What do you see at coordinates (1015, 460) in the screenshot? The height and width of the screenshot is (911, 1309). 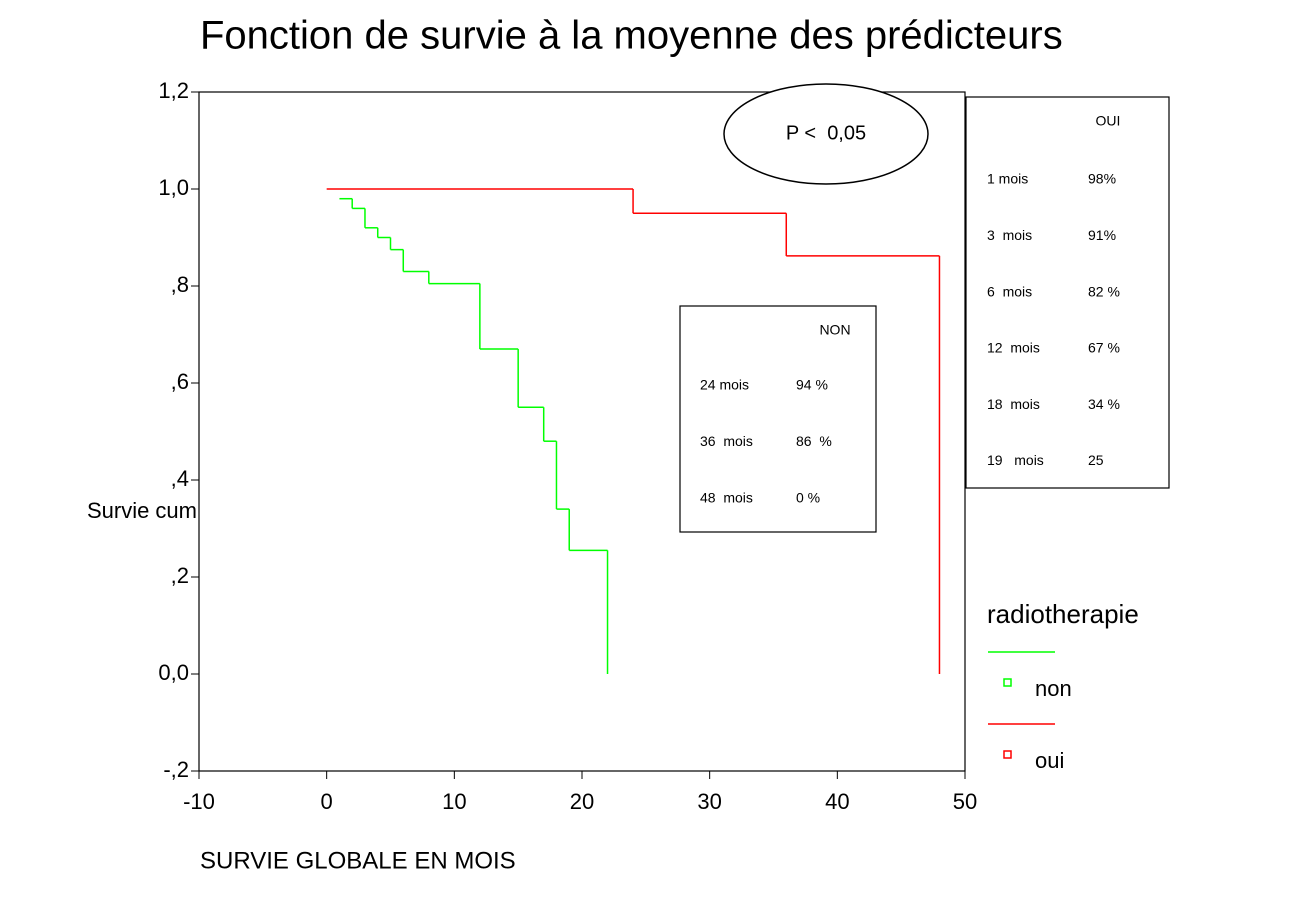 I see `table-cell: 19 mois` at bounding box center [1015, 460].